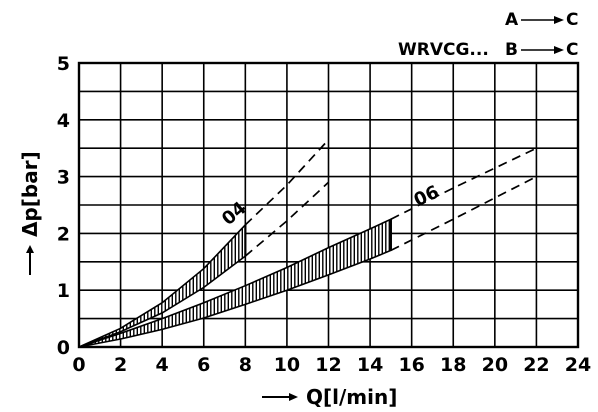 The width and height of the screenshot is (598, 412). What do you see at coordinates (63, 348) in the screenshot?
I see `y-tick-label: 0` at bounding box center [63, 348].